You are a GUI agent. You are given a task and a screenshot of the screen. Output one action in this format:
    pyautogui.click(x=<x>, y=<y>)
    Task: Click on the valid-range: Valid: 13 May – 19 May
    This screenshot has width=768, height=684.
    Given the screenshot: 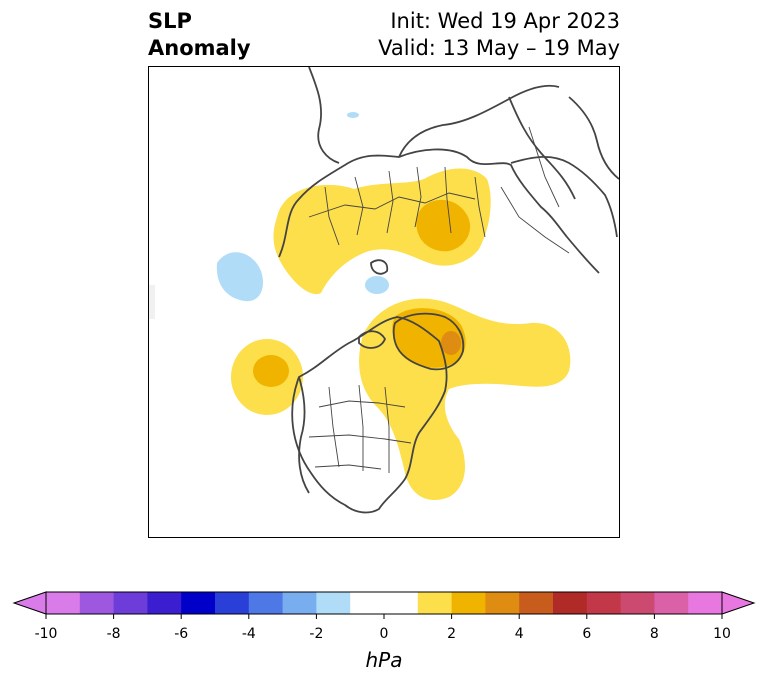 What is the action you would take?
    pyautogui.click(x=499, y=48)
    